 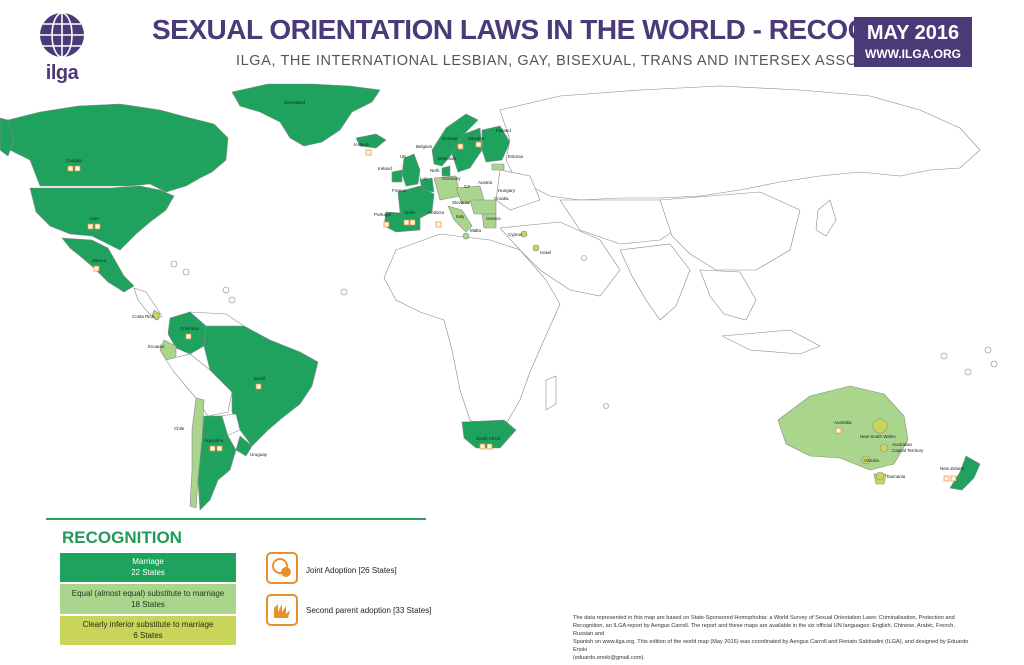 I want to click on joint-adoption-label: Joint Adoption [26 States], so click(x=351, y=570).